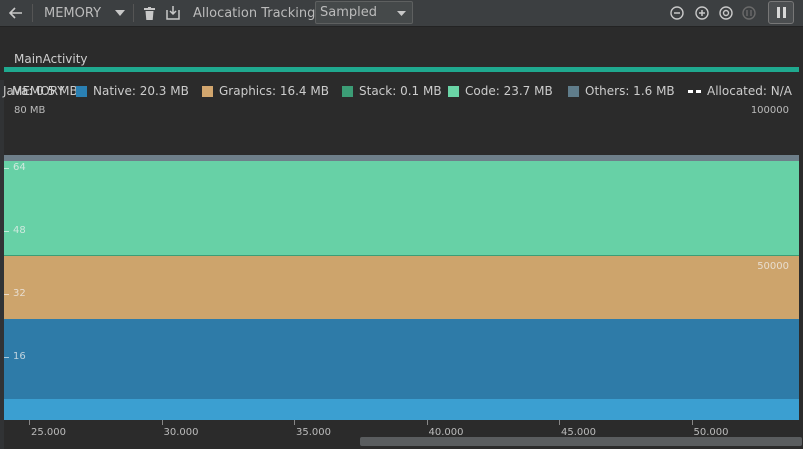  I want to click on legend-item-graphics: Graphics: 16.4 MB, so click(265, 91).